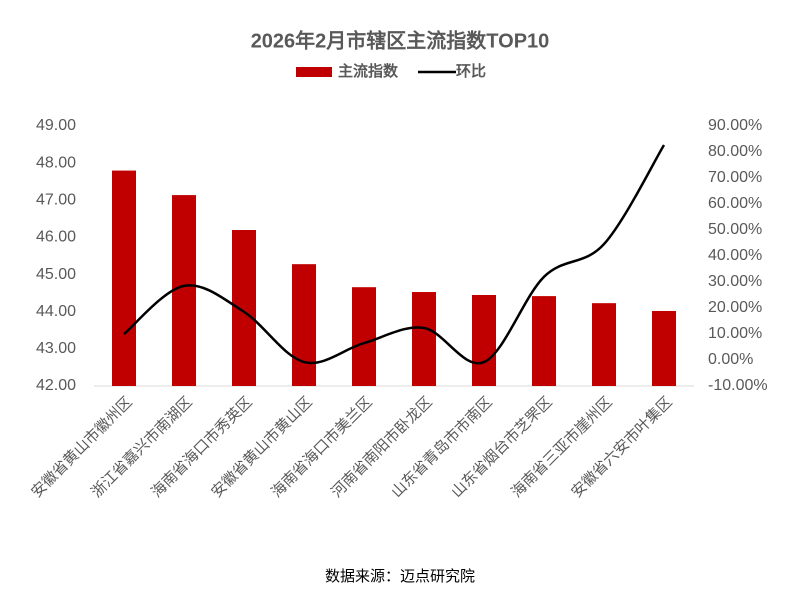 This screenshot has width=800, height=604. What do you see at coordinates (261, 447) in the screenshot?
I see `x-tick-label: 安徽省黄山市黄山区` at bounding box center [261, 447].